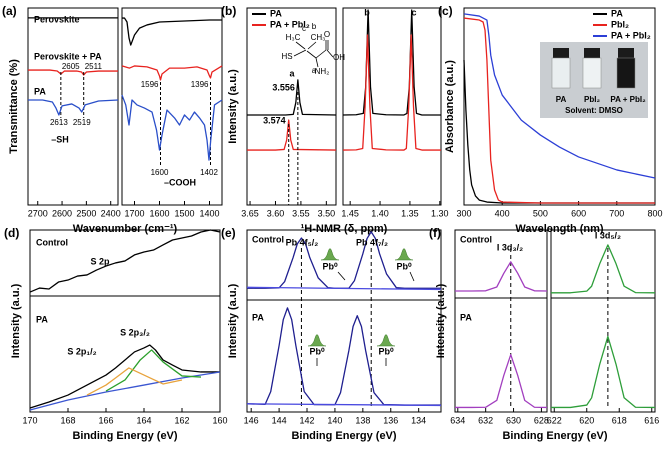 This screenshot has width=663, height=450. Describe the element at coordinates (322, 71) in the screenshot. I see `structure-label: NH₂` at that location.